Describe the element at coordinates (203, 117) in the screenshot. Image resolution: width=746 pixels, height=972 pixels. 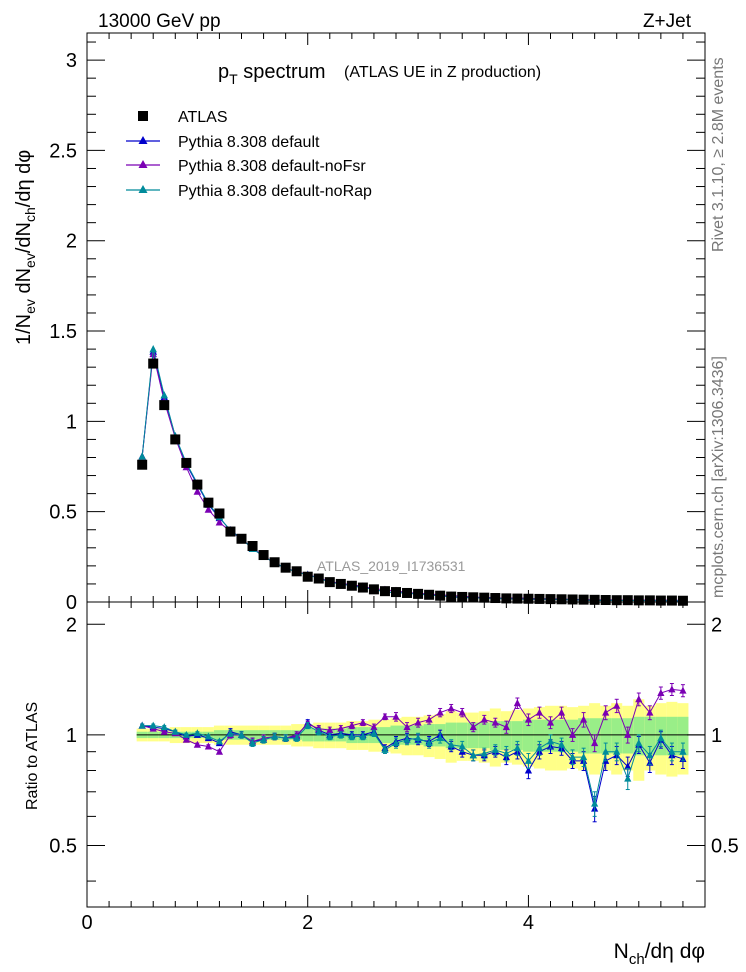
I see `legend-label-atlas: ATLAS` at that location.